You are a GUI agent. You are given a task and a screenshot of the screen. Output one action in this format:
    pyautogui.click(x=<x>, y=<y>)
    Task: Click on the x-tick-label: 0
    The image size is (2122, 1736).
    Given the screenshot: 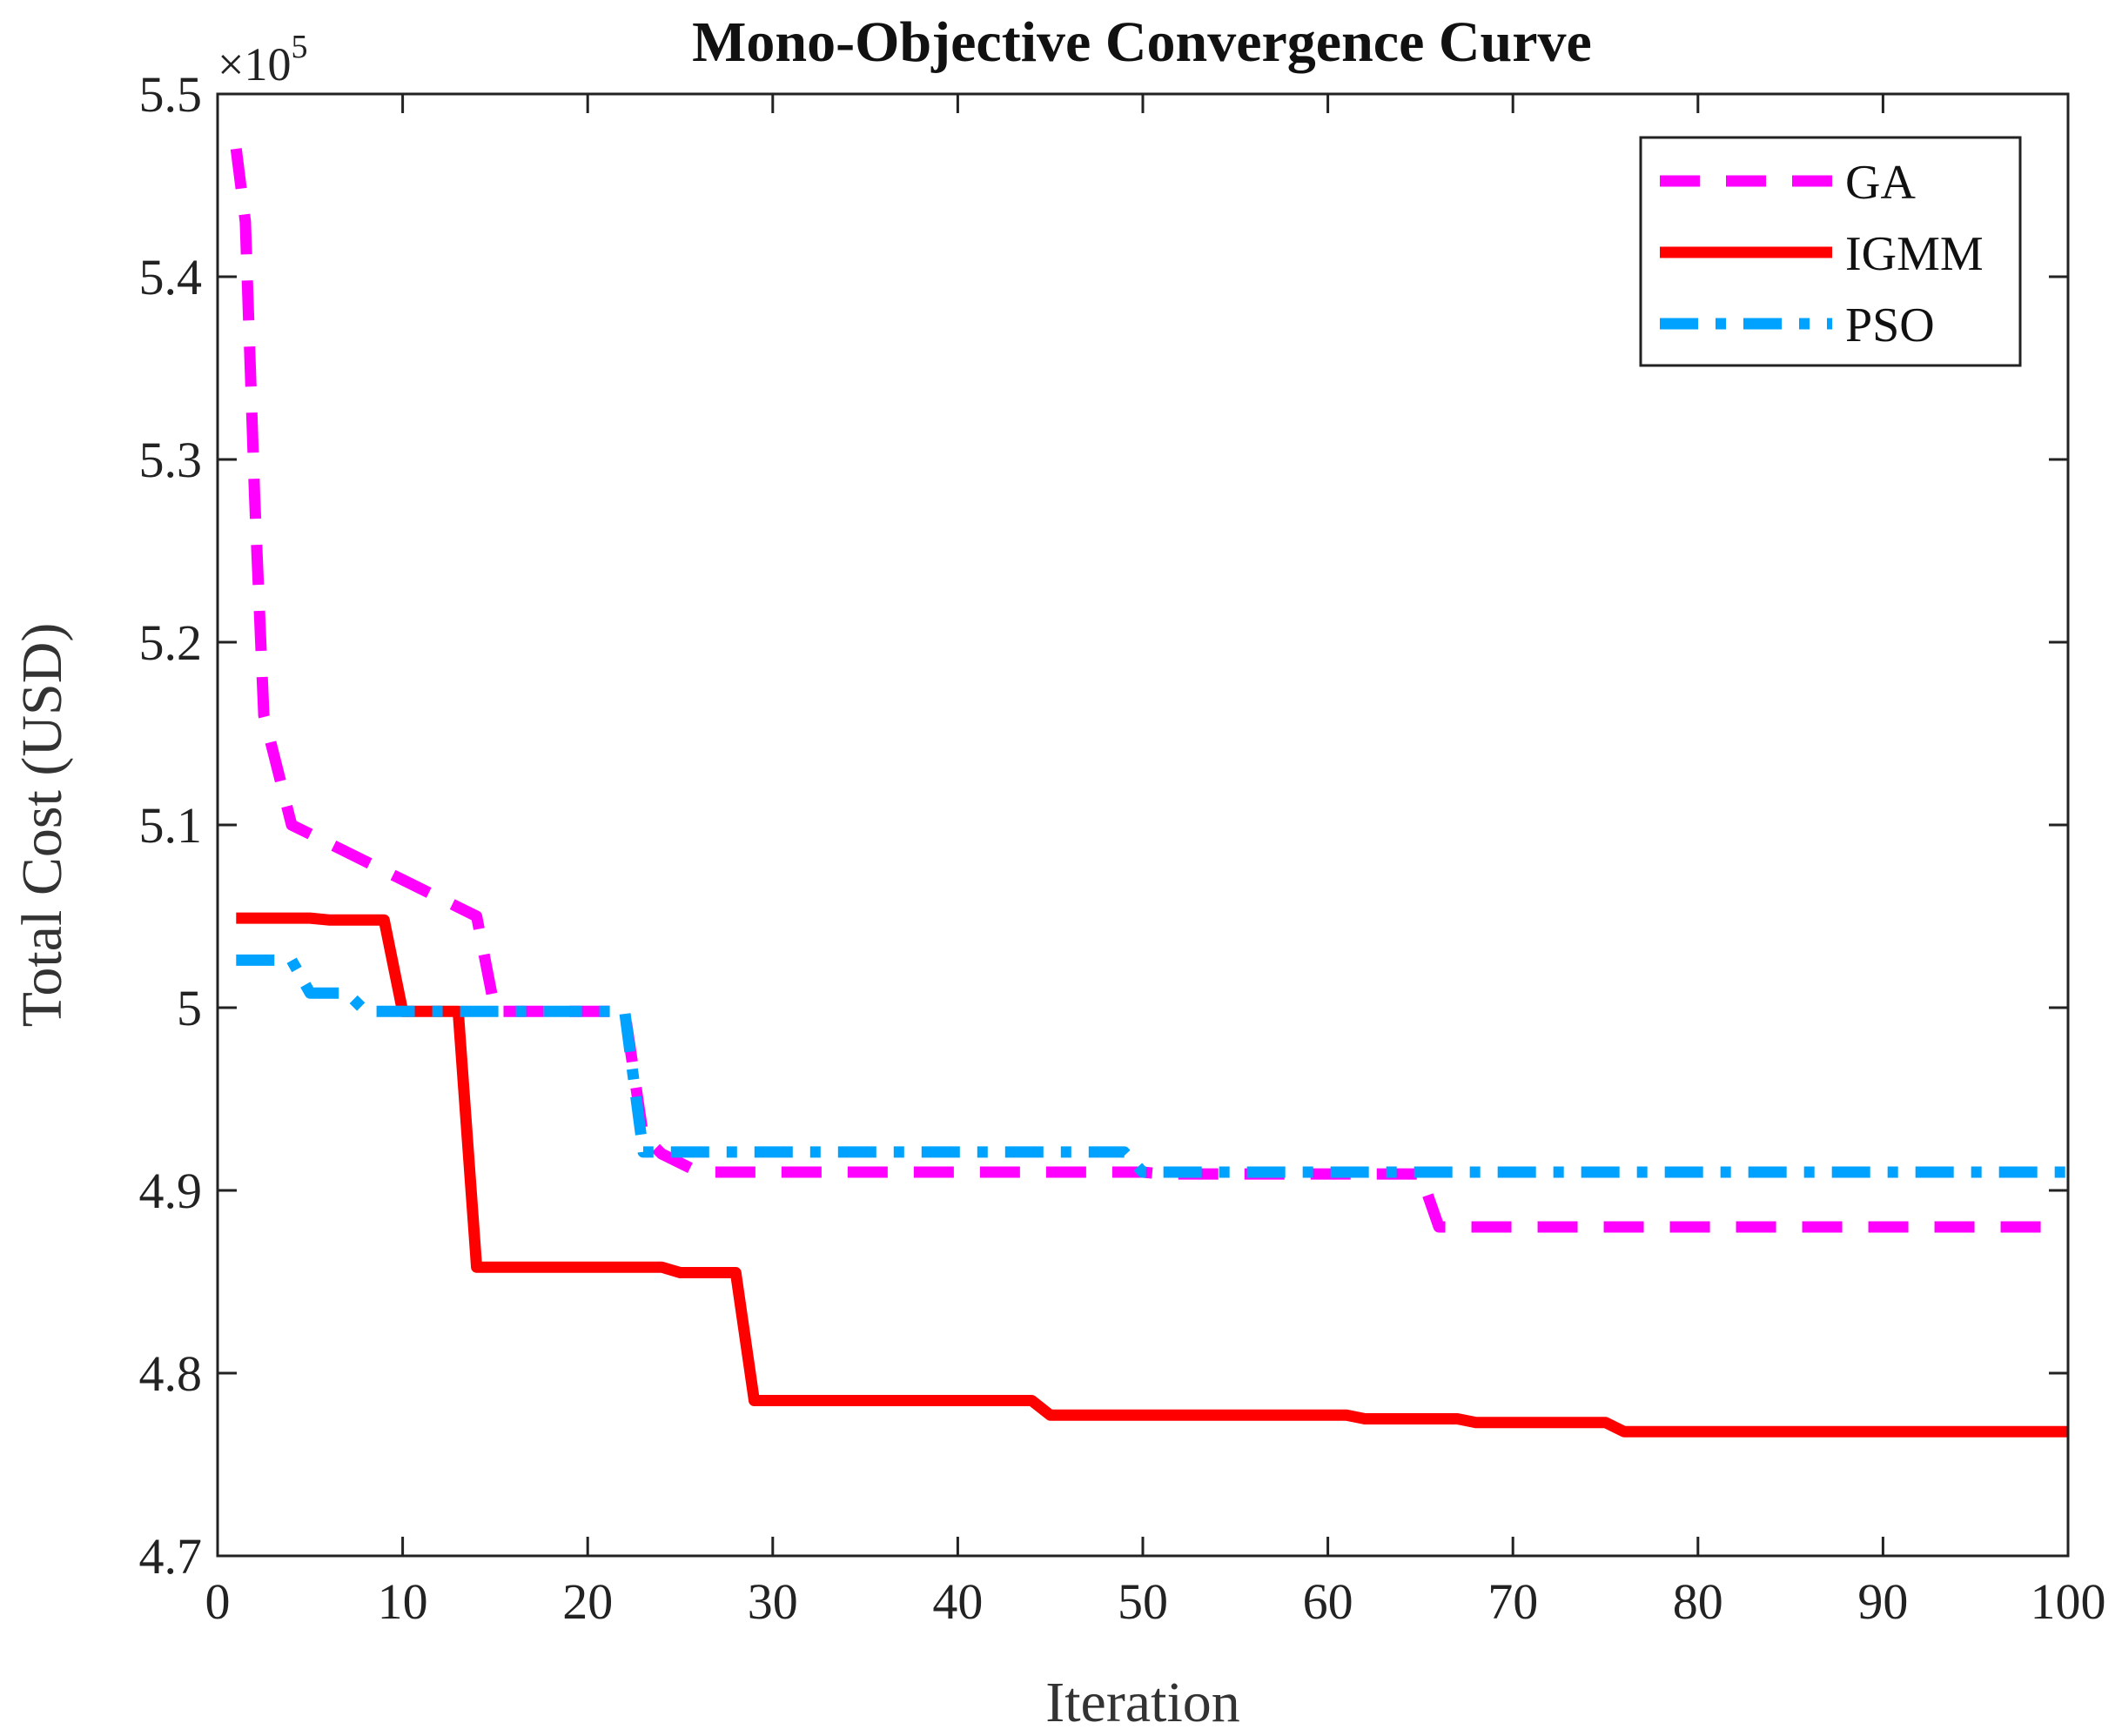 What is the action you would take?
    pyautogui.click(x=218, y=1601)
    